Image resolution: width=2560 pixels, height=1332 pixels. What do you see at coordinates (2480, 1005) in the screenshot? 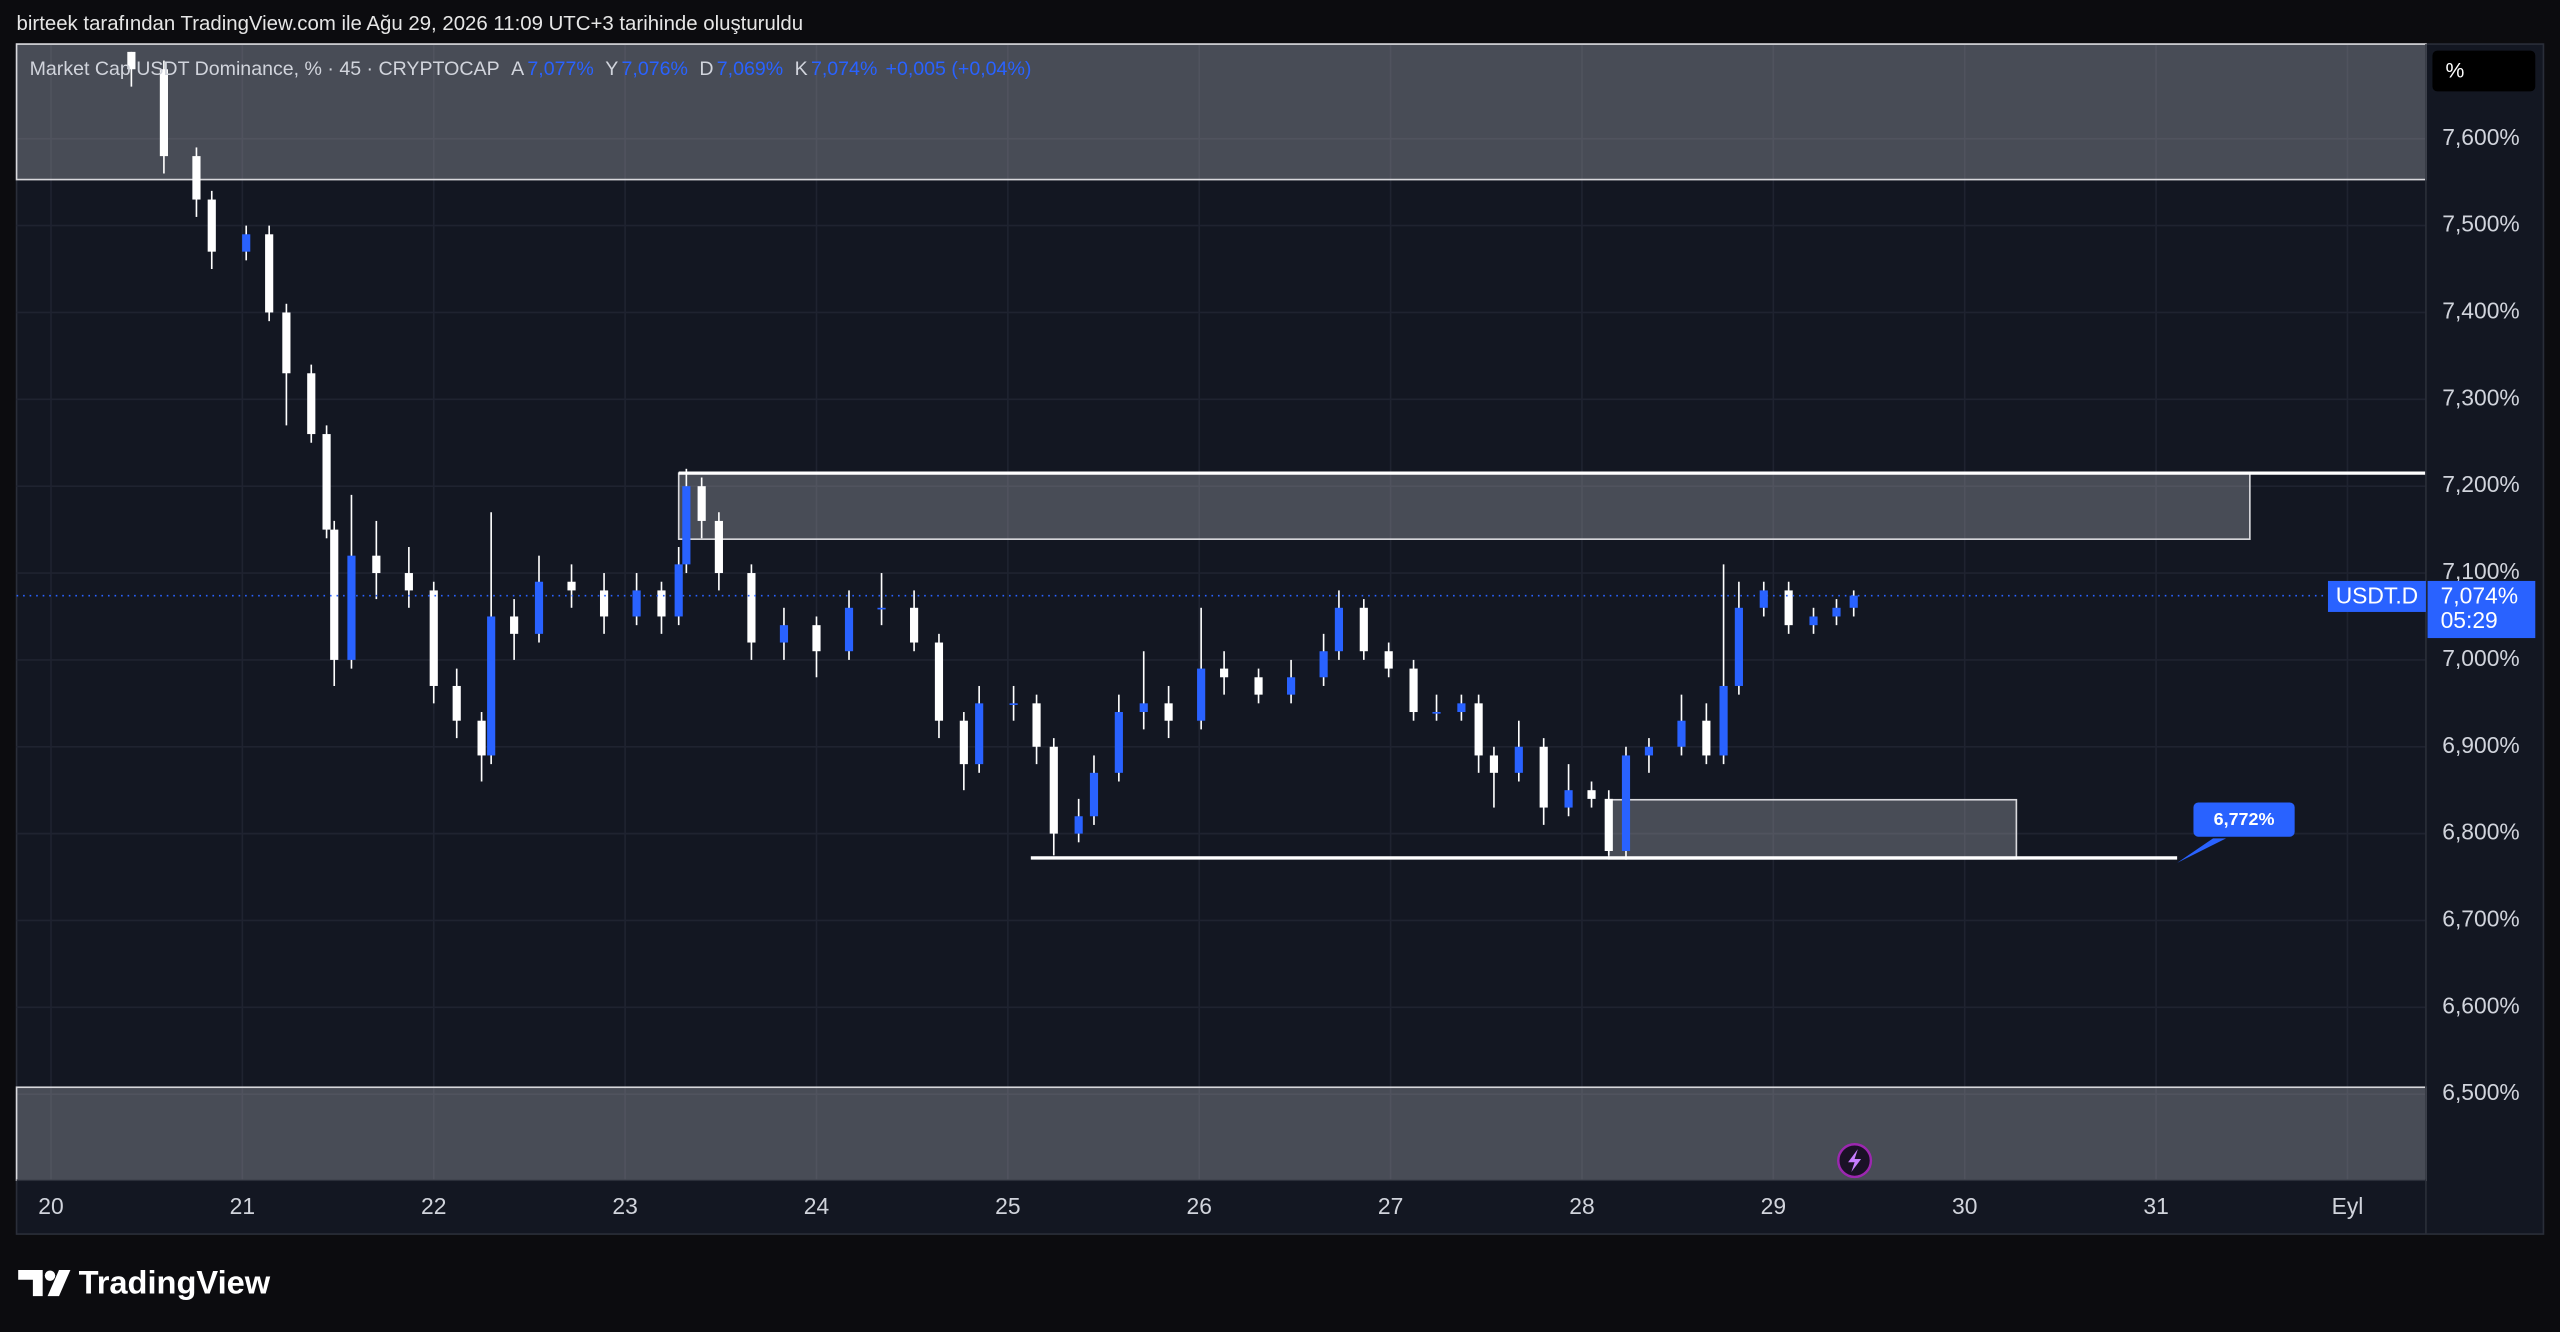
I see `y-tick-label: 6,600%` at bounding box center [2480, 1005].